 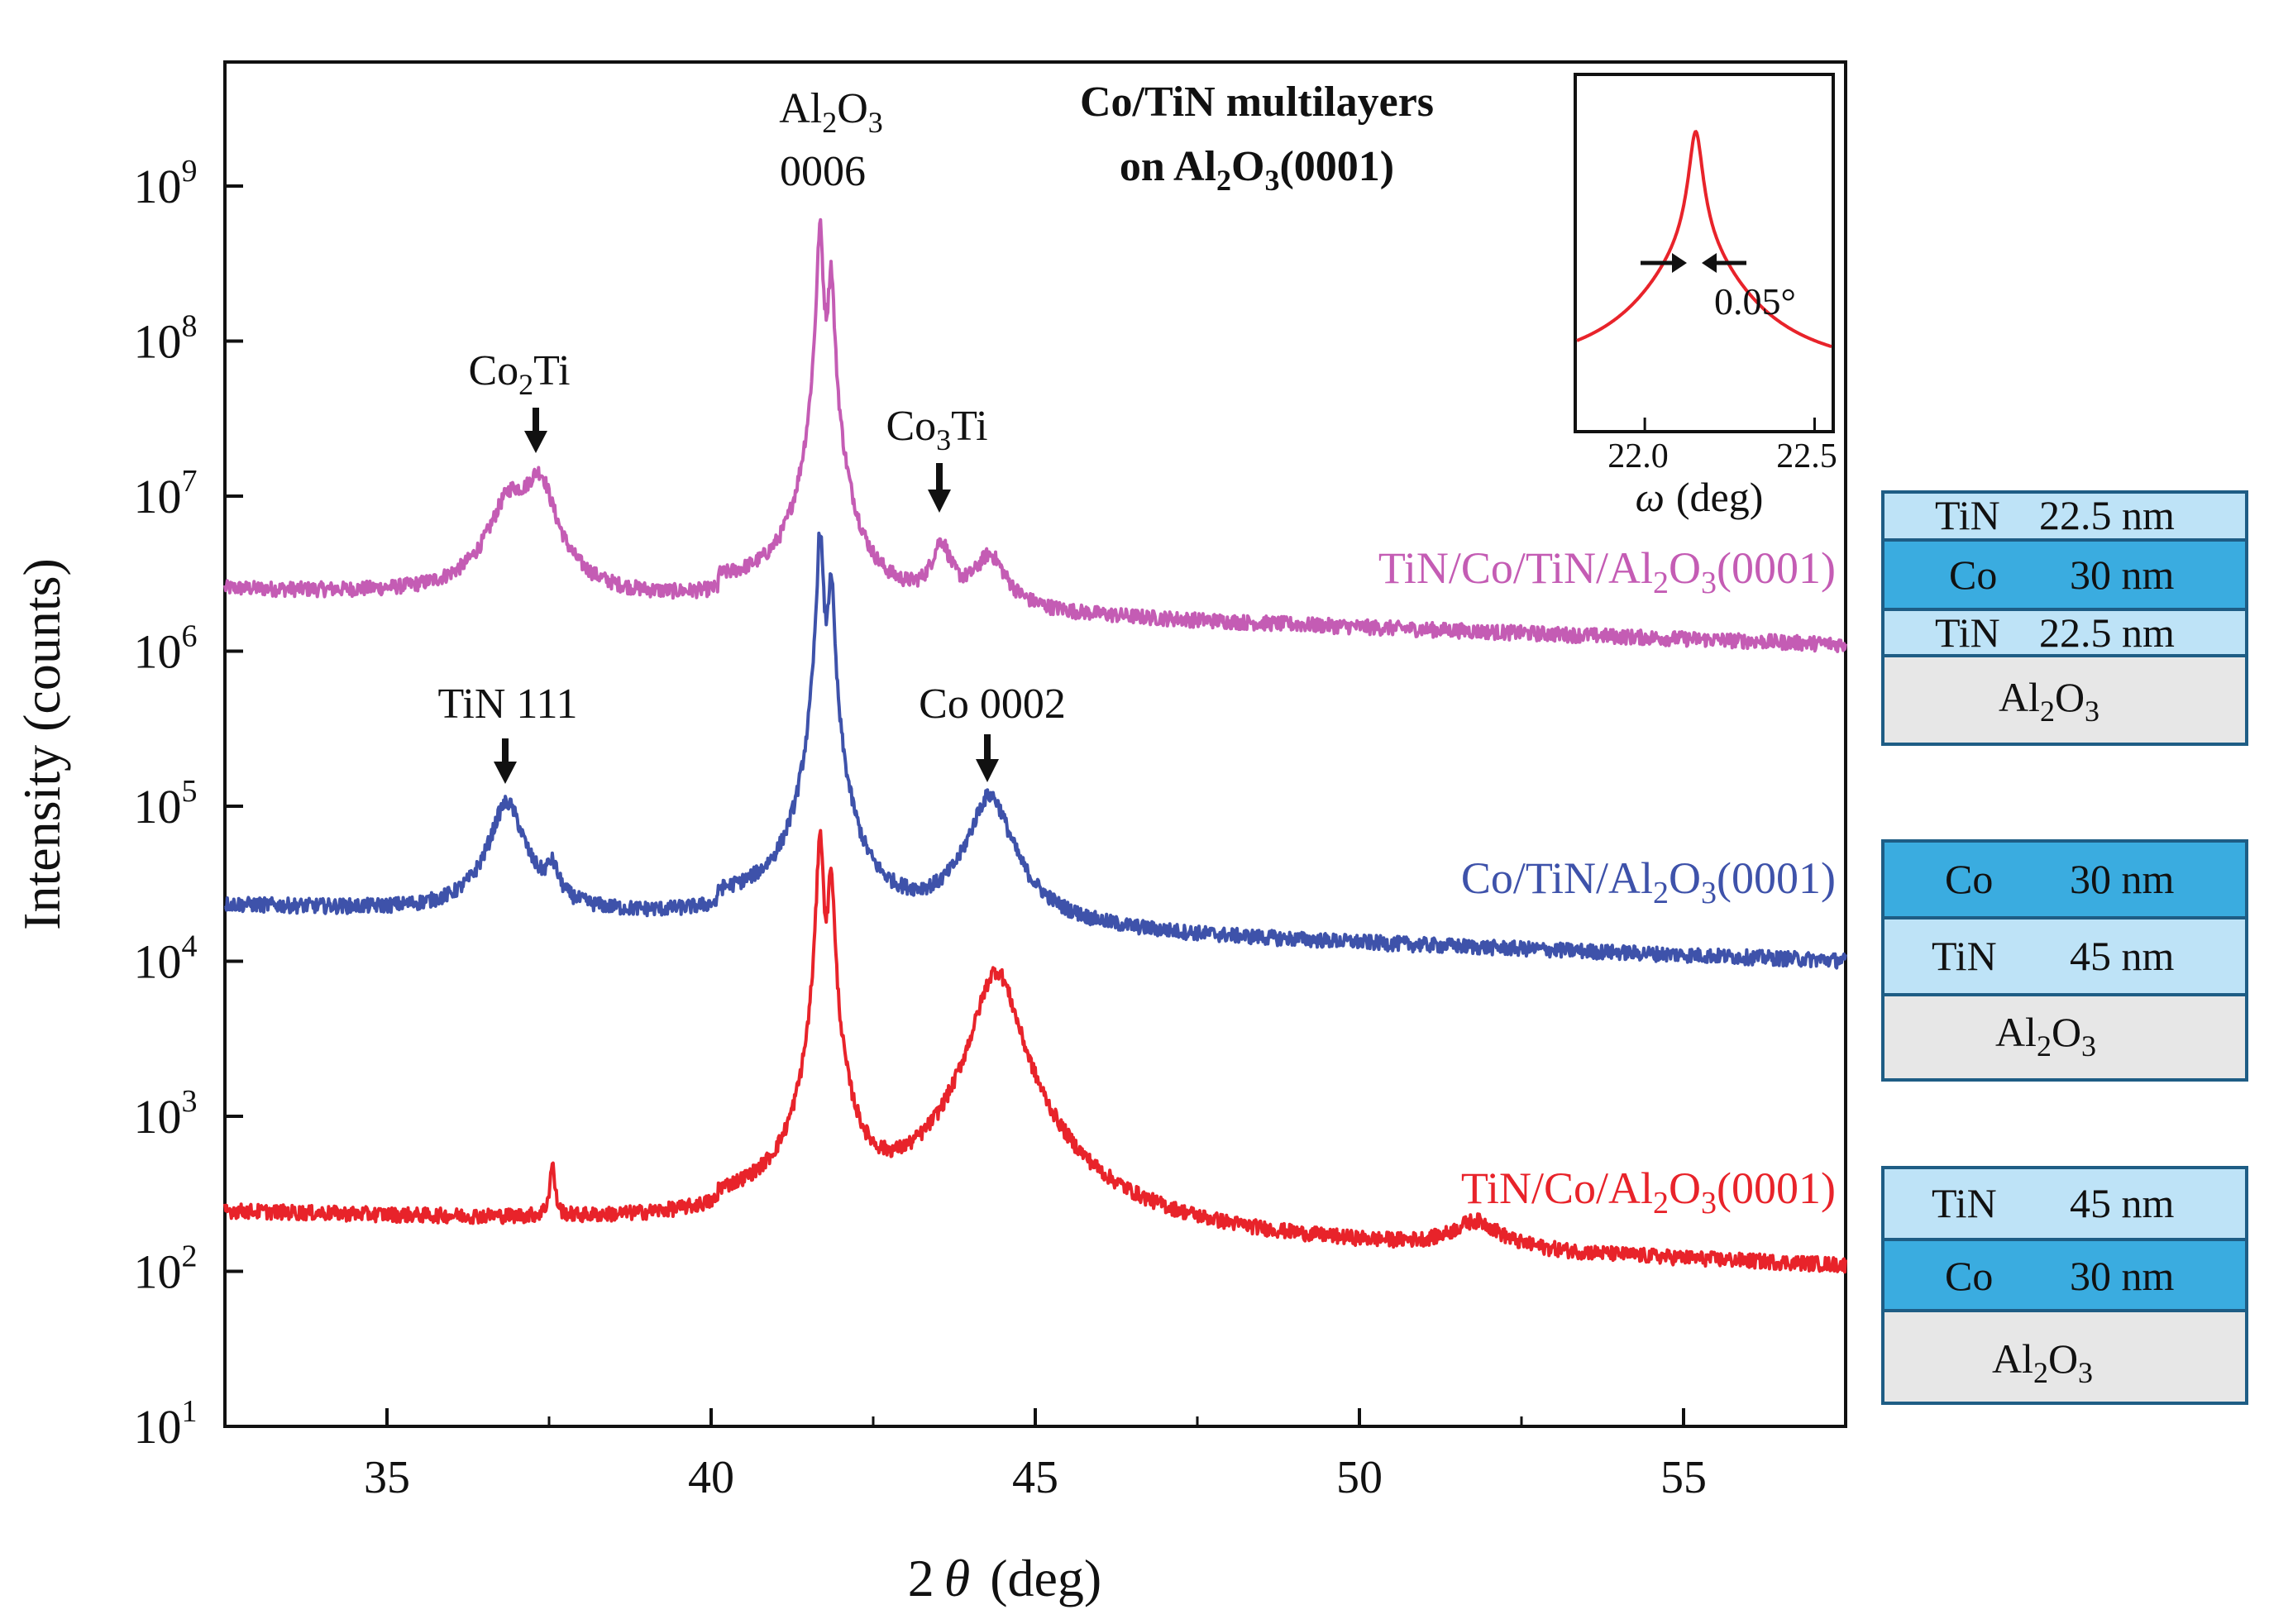 What do you see at coordinates (1683, 1478) in the screenshot?
I see `x-tick-label-55: 55` at bounding box center [1683, 1478].